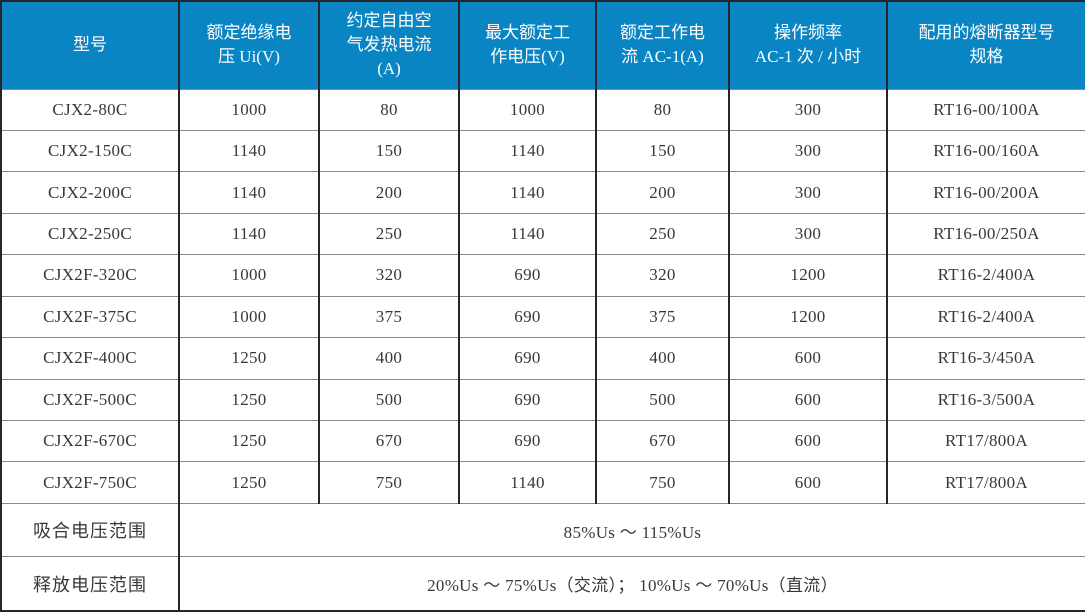 The height and width of the screenshot is (612, 1085). Describe the element at coordinates (90, 358) in the screenshot. I see `model-cell: CJX2F-400C` at that location.